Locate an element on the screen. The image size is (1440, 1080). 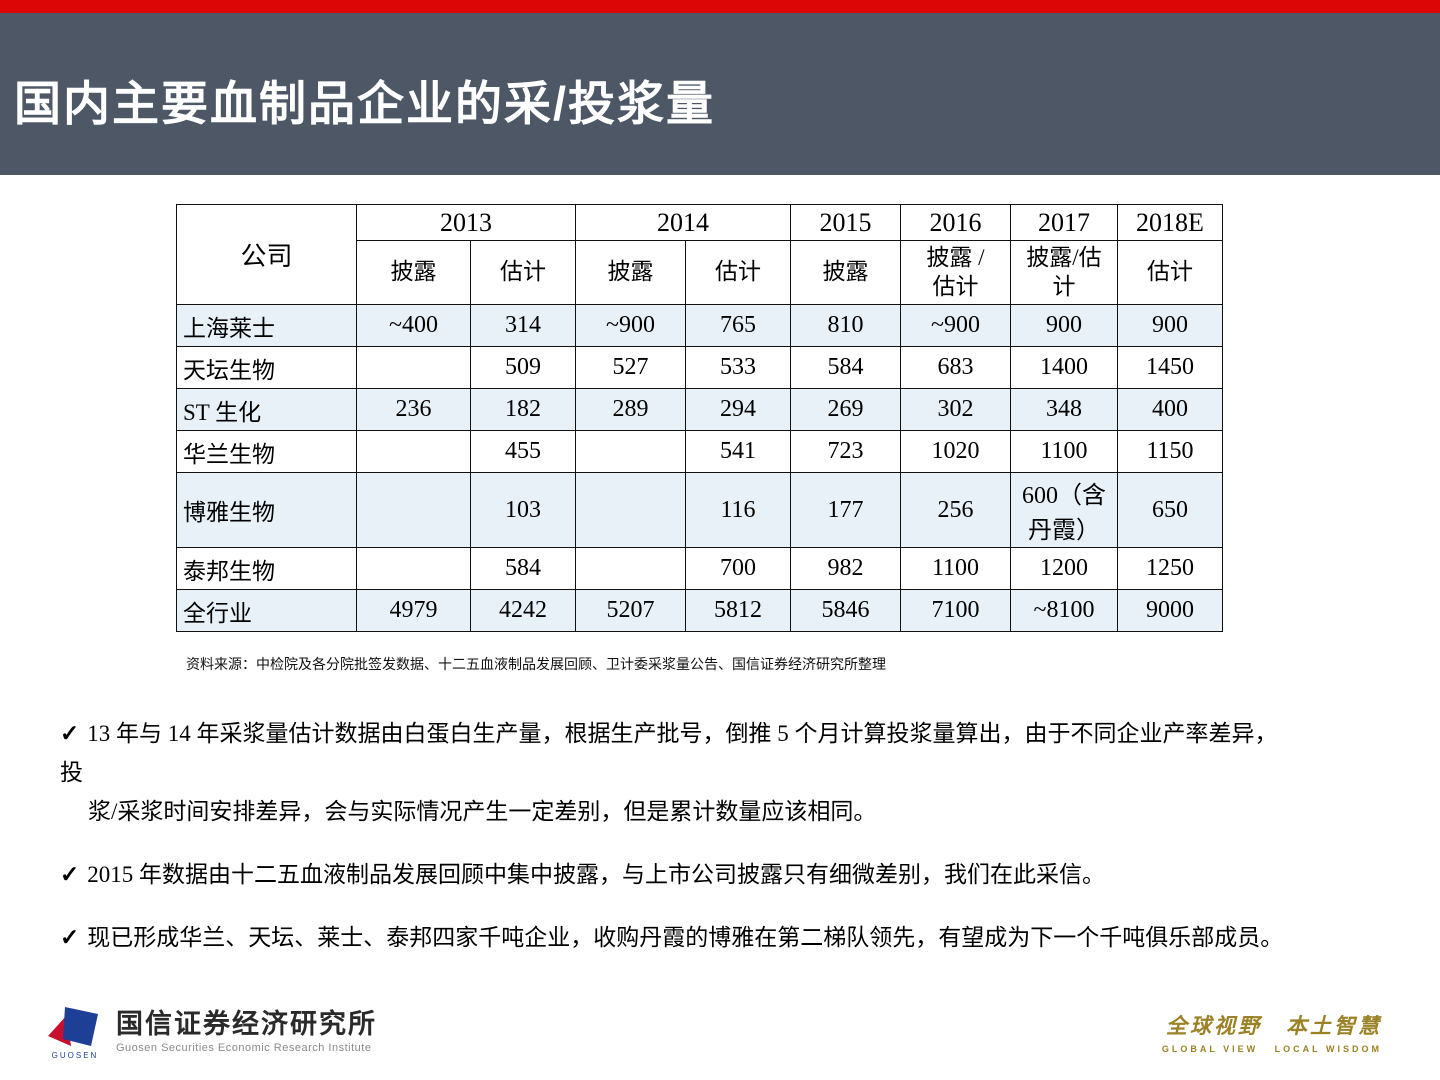
value-cell: 294 is located at coordinates (738, 409).